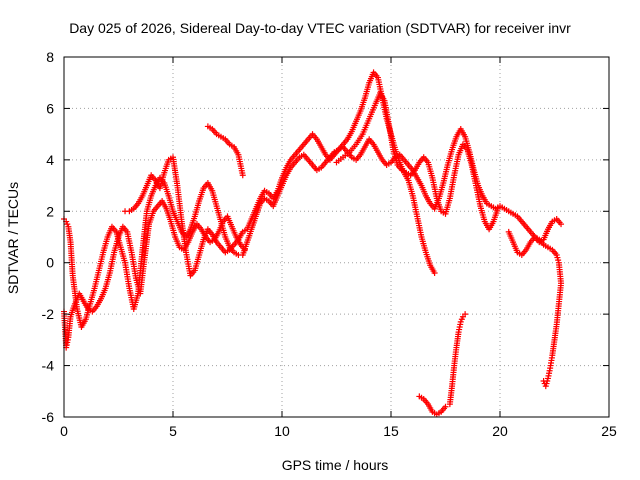  What do you see at coordinates (609, 431) in the screenshot?
I see `x-tick-label: 25` at bounding box center [609, 431].